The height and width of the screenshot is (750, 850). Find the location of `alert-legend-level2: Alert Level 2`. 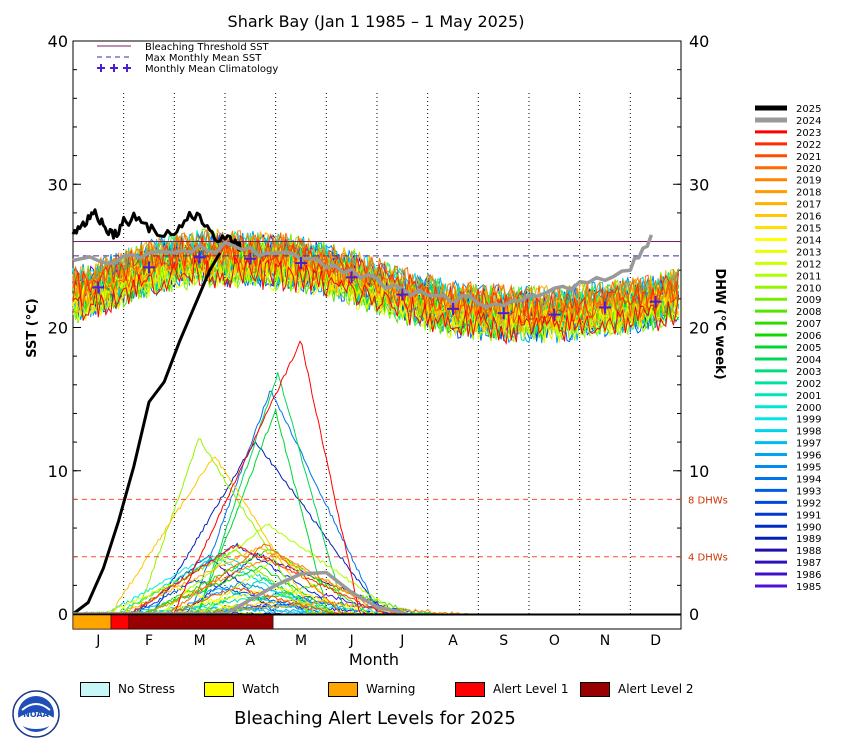

alert-legend-level2: Alert Level 2 is located at coordinates (637, 689).